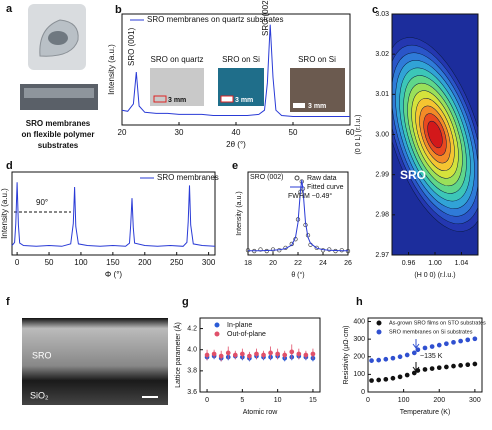 The width and height of the screenshot is (492, 430). I want to click on y-tick-label: 200, so click(359, 357).